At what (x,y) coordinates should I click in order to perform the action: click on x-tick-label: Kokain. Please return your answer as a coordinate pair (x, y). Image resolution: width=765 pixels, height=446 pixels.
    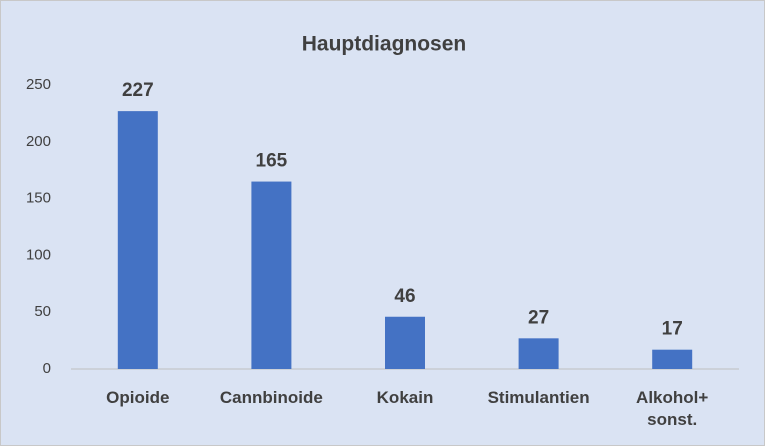
    Looking at the image, I should click on (405, 397).